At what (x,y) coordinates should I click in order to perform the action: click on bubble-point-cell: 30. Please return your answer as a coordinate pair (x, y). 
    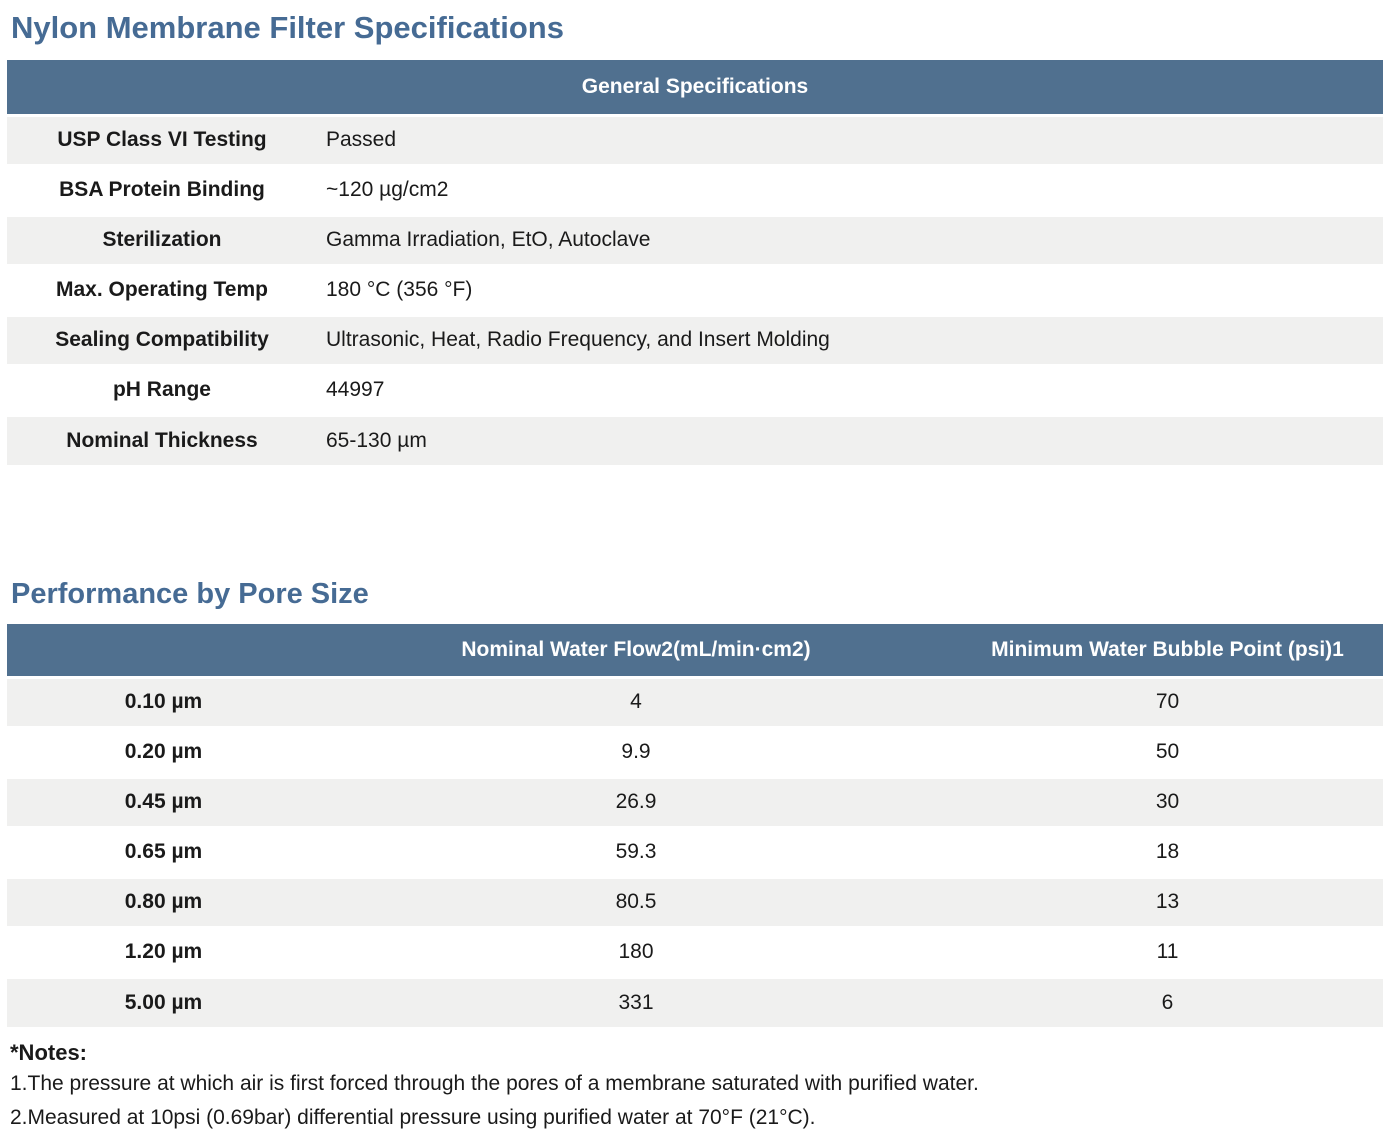
    Looking at the image, I should click on (1167, 801).